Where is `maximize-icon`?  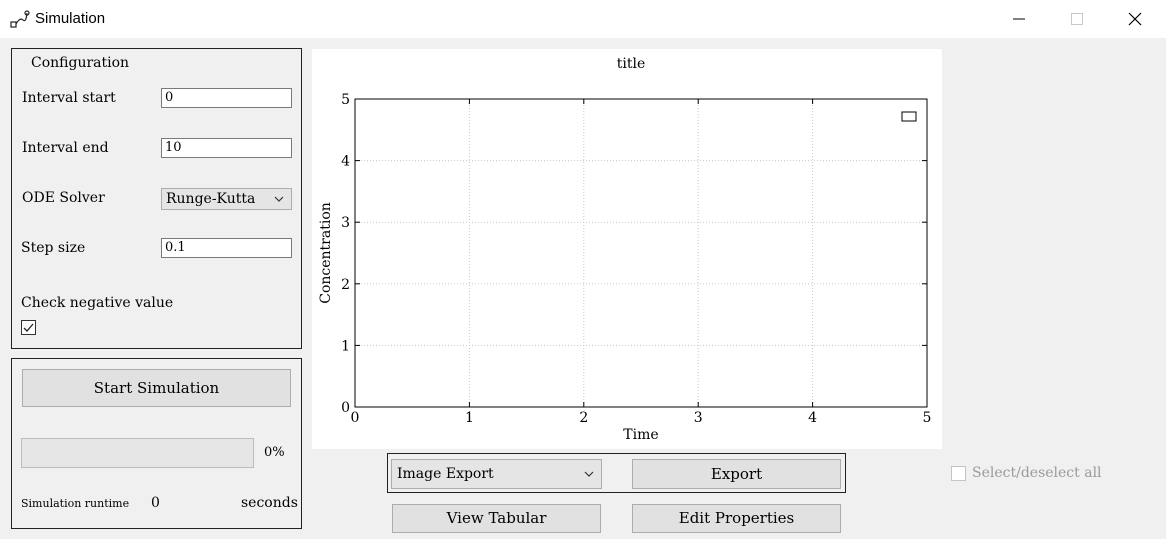 maximize-icon is located at coordinates (1077, 19).